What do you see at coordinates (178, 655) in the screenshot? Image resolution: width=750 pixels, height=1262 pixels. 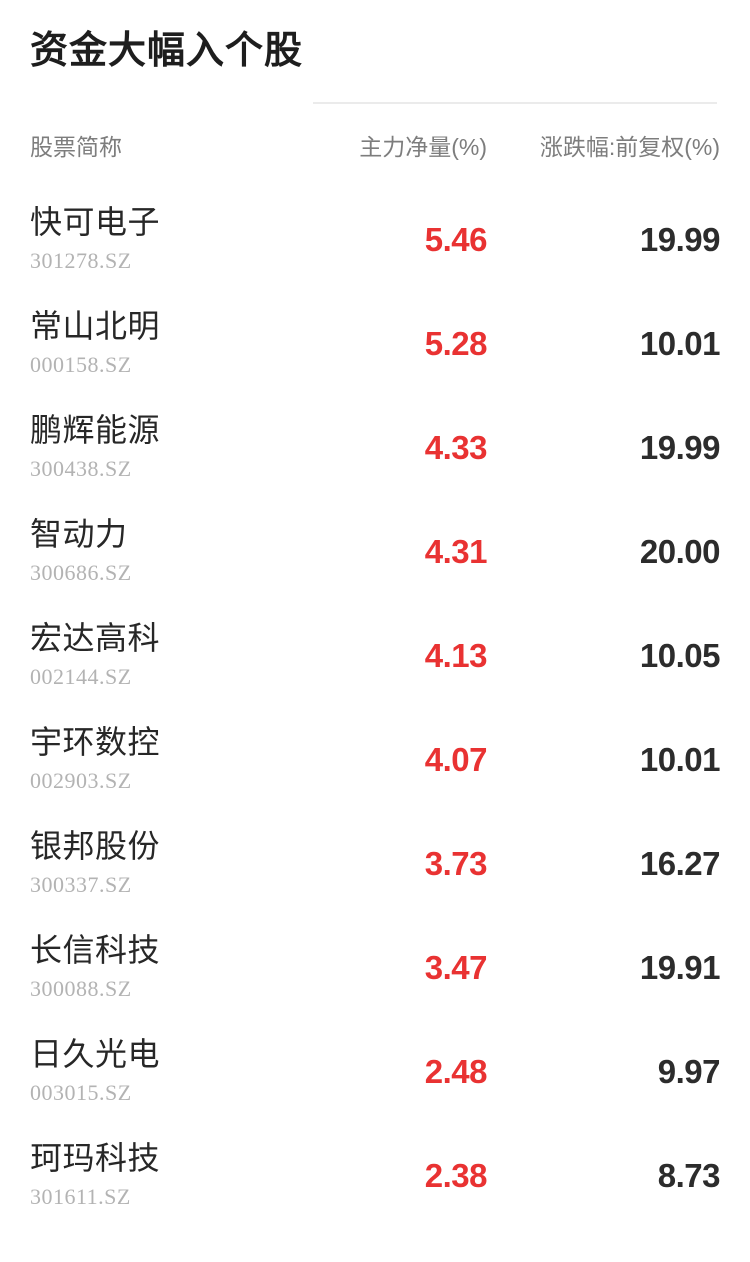 I see `stock-cell: 宏达高科 002144.SZ` at bounding box center [178, 655].